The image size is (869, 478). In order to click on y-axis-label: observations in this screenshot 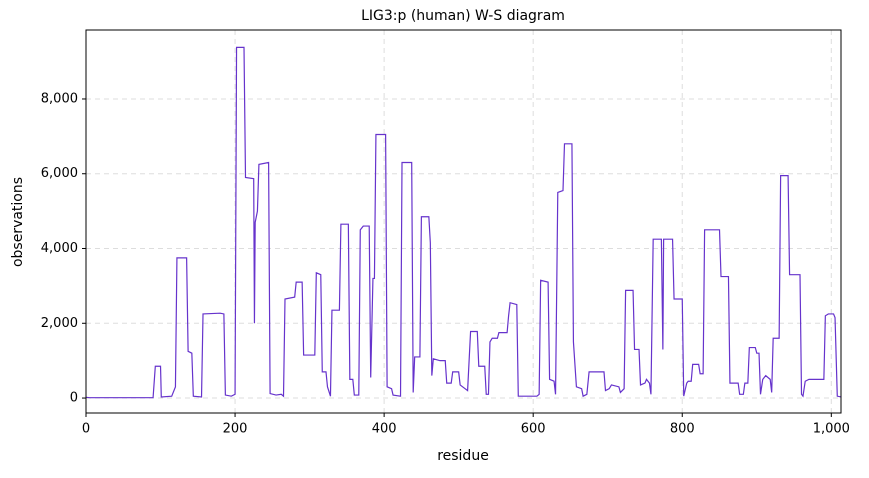, I will do `click(18, 222)`.